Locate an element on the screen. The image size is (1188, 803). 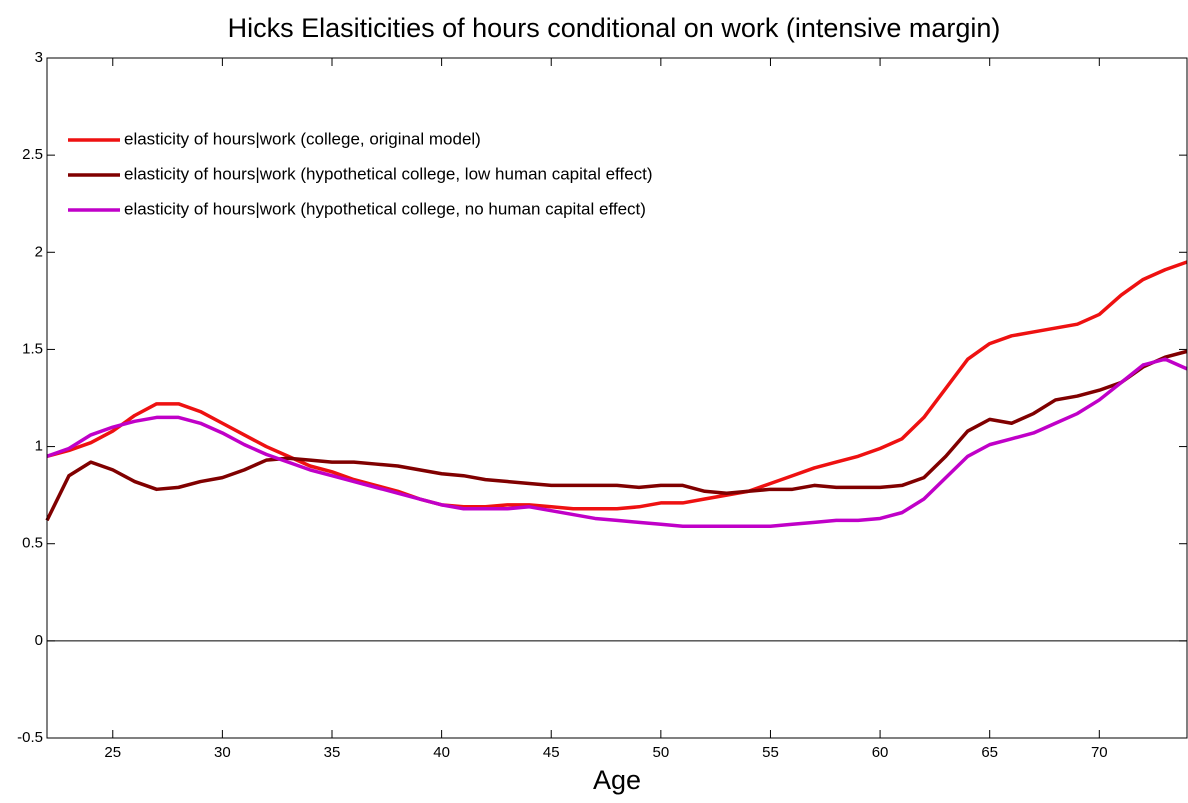
y-tick-label: 2.5 is located at coordinates (32, 154).